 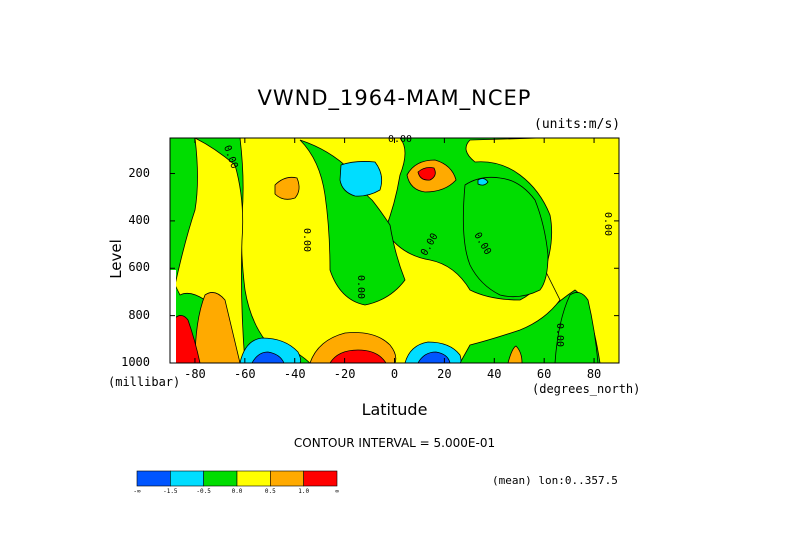 What do you see at coordinates (170, 491) in the screenshot?
I see `colorbar-label: -1.5` at bounding box center [170, 491].